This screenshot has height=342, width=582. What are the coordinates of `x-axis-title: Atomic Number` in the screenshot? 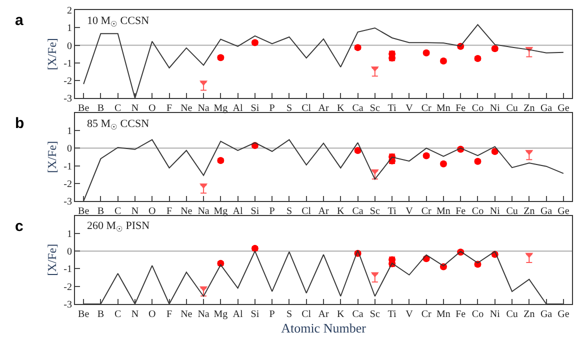 It's located at (324, 328).